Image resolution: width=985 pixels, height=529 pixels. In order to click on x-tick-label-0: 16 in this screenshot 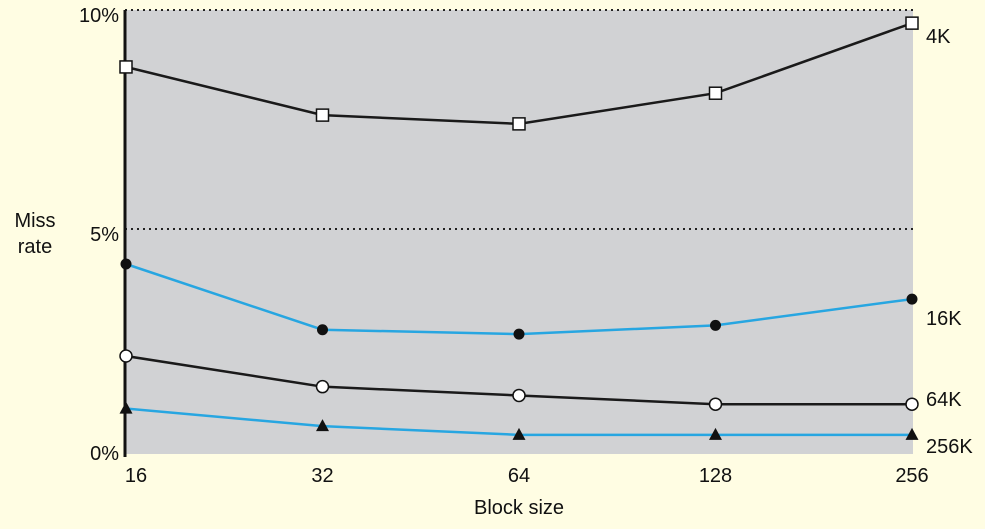, I will do `click(136, 476)`.